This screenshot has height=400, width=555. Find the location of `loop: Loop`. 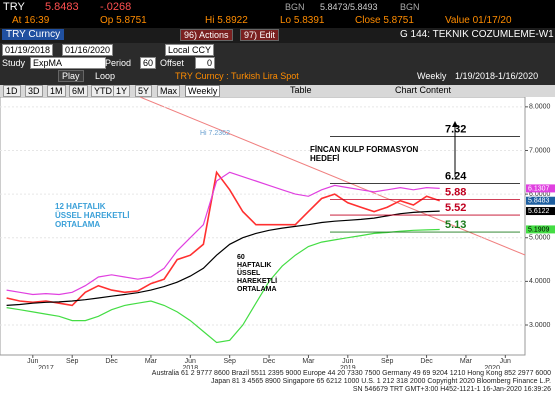

loop: Loop is located at coordinates (105, 76).